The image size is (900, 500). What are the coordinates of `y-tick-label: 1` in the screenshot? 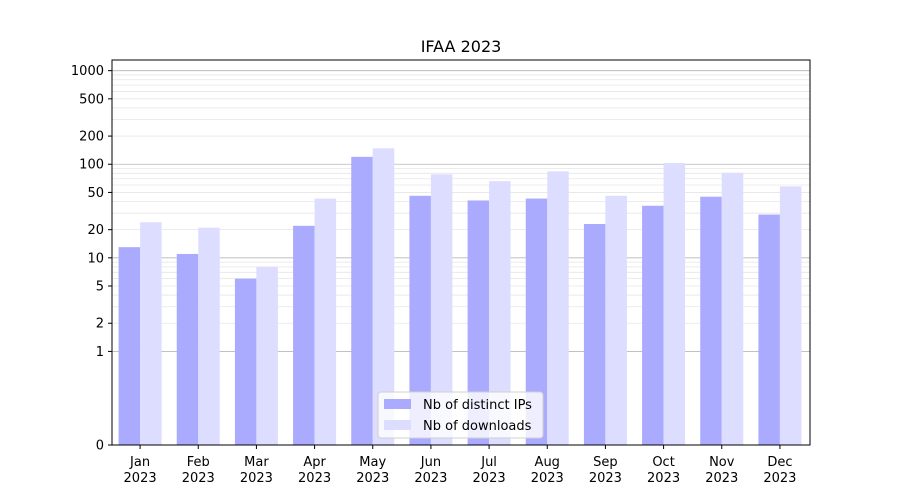 It's located at (100, 352).